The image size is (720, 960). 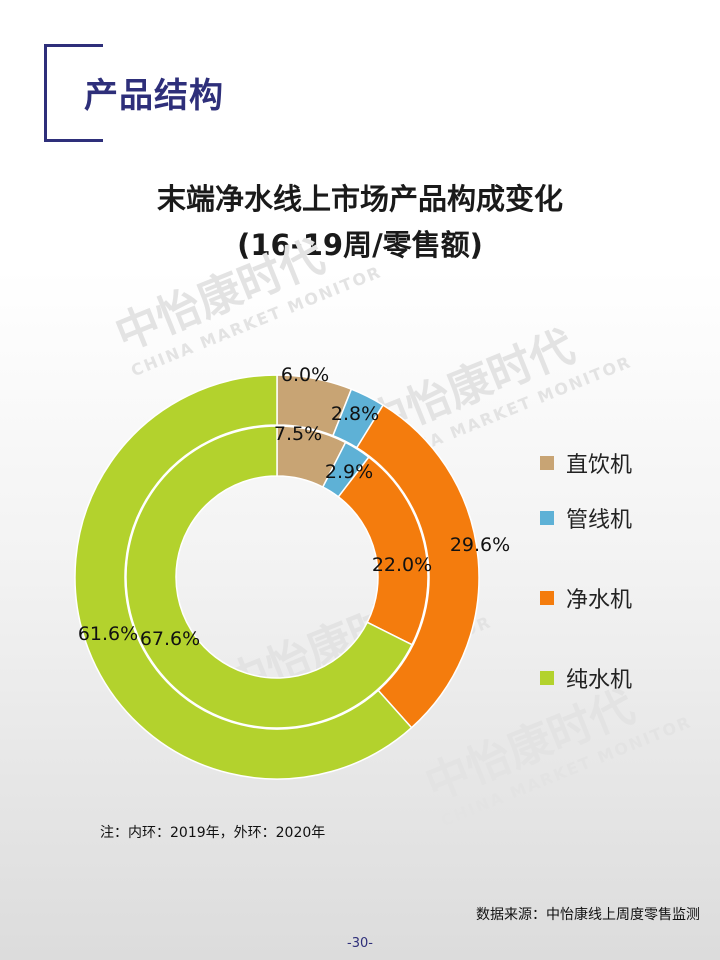 I want to click on legend-item: 直饮机, so click(x=586, y=463).